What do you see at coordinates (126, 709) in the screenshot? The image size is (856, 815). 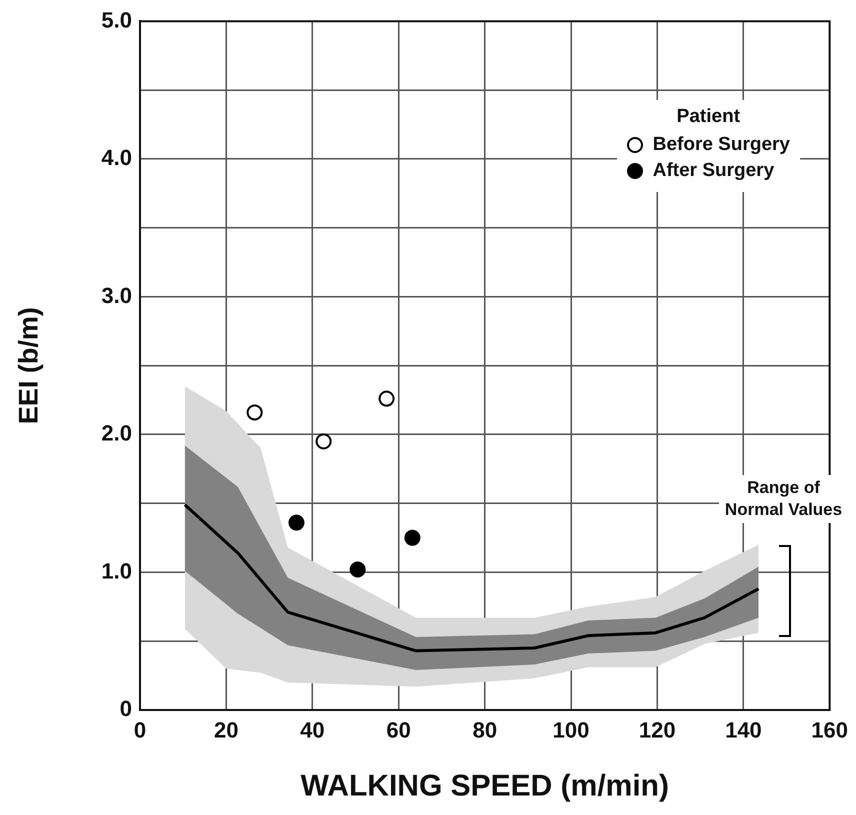 I see `y-tick-label: 0` at bounding box center [126, 709].